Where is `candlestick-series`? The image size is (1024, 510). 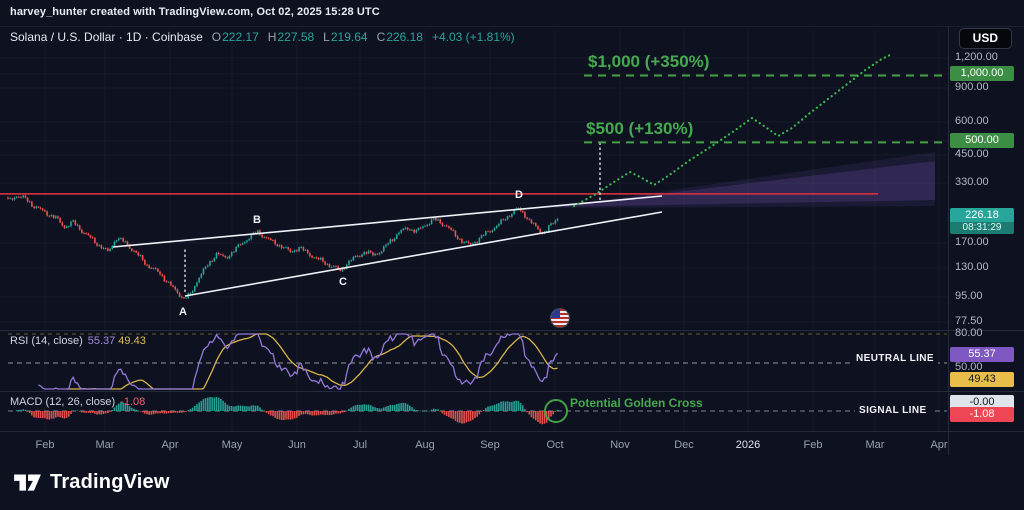
candlestick-series is located at coordinates (283, 246).